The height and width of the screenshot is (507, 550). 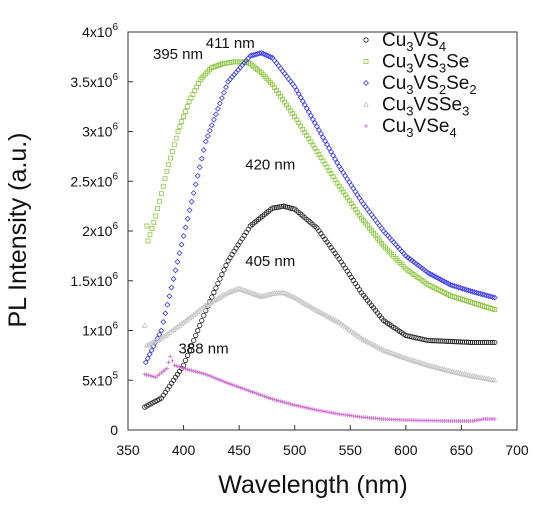 I want to click on y-axis-label: PL Intensity (a.u.), so click(x=18, y=230).